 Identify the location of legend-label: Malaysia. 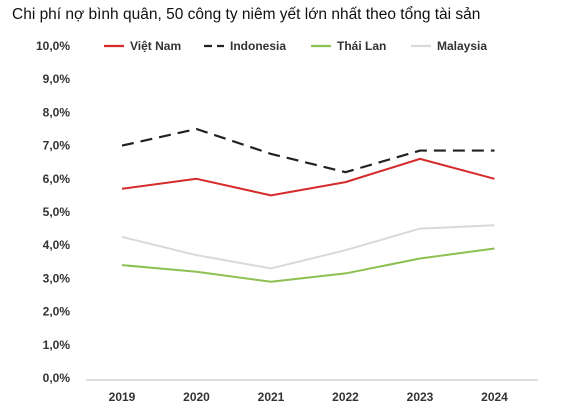
(462, 46).